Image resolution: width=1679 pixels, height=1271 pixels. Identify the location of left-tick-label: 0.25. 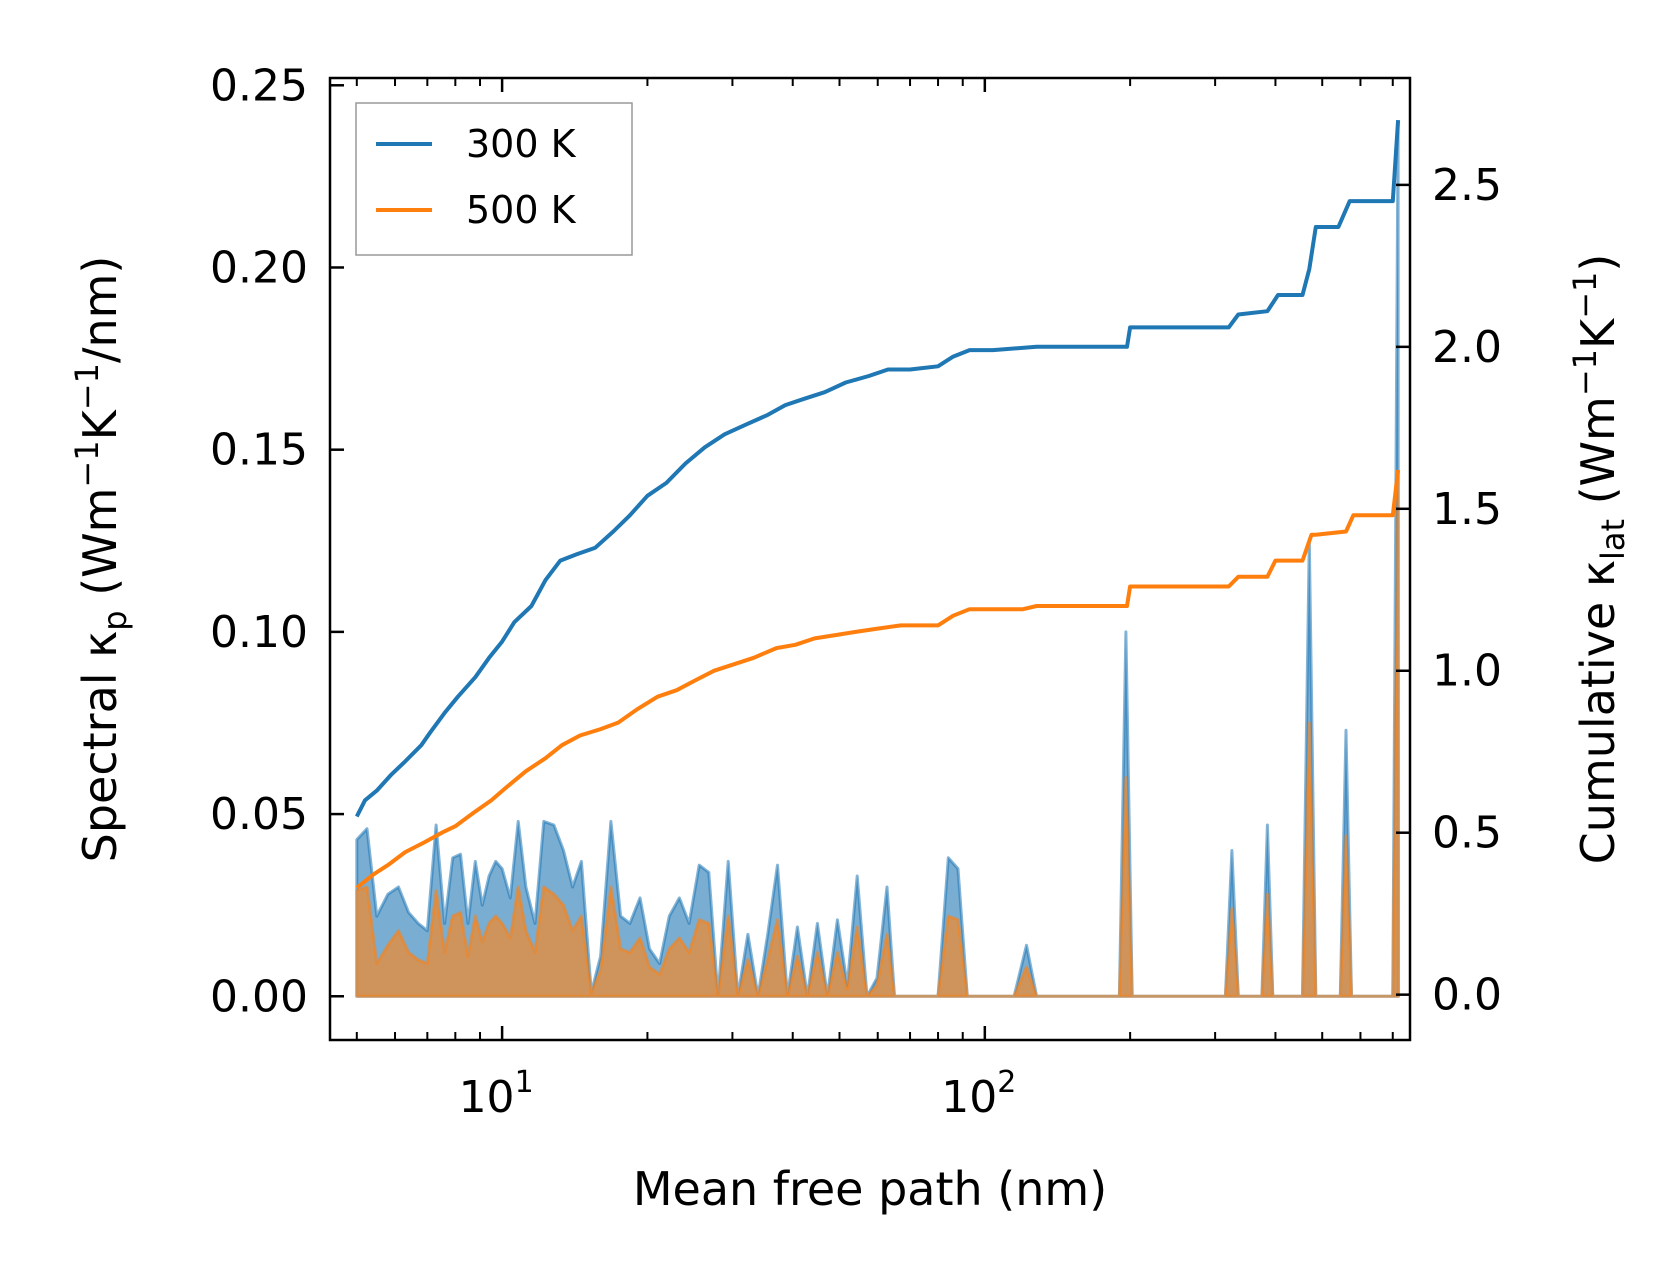
(259, 85).